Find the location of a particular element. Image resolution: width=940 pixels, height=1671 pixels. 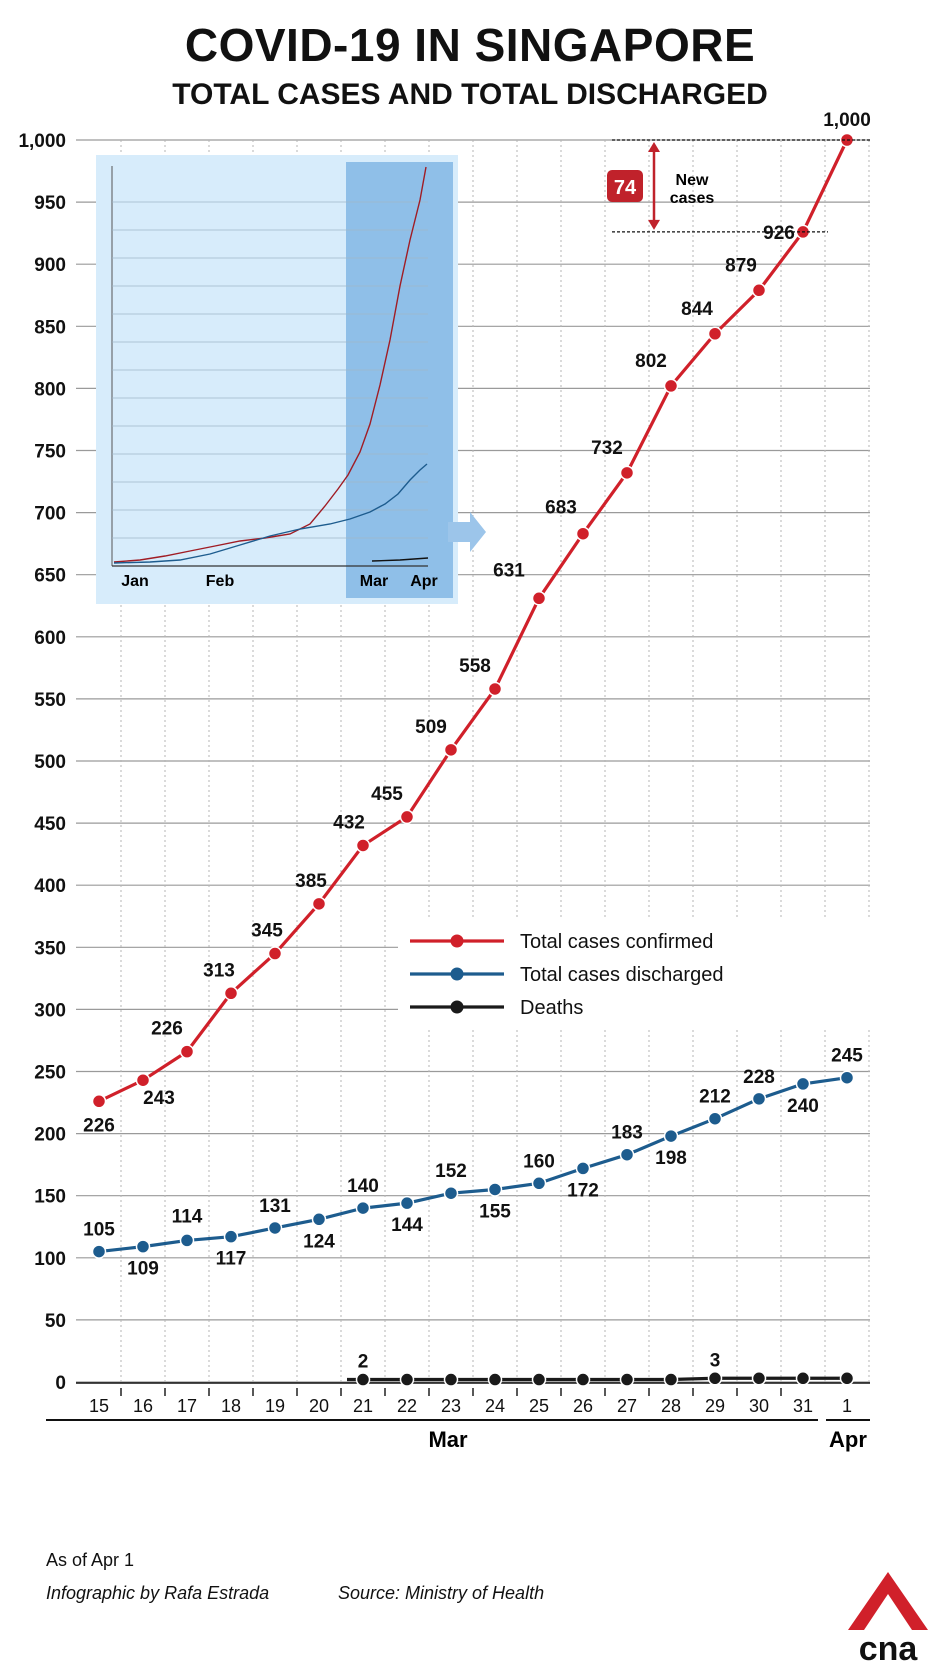

month-label-mar: Mar is located at coordinates (448, 1439).